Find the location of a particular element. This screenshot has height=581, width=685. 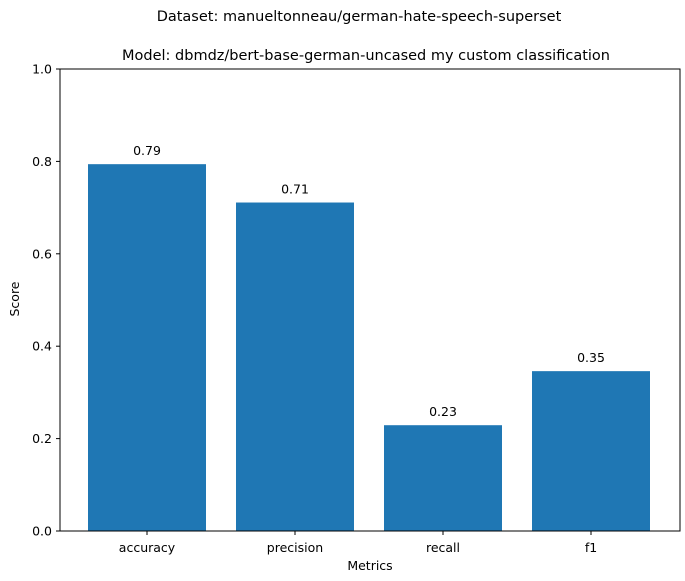

x-axis-label: Metrics is located at coordinates (369, 565).